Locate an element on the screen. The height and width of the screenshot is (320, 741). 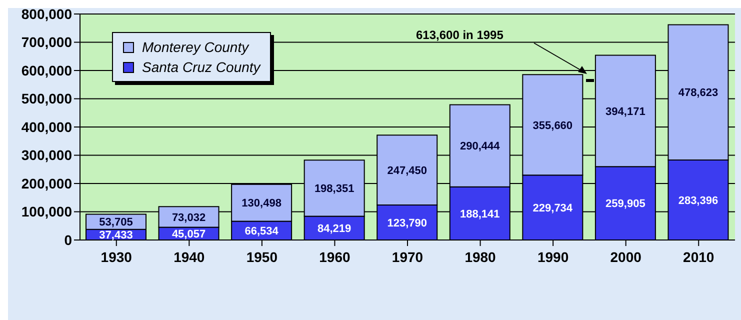
data-label: 478,623 is located at coordinates (698, 93).